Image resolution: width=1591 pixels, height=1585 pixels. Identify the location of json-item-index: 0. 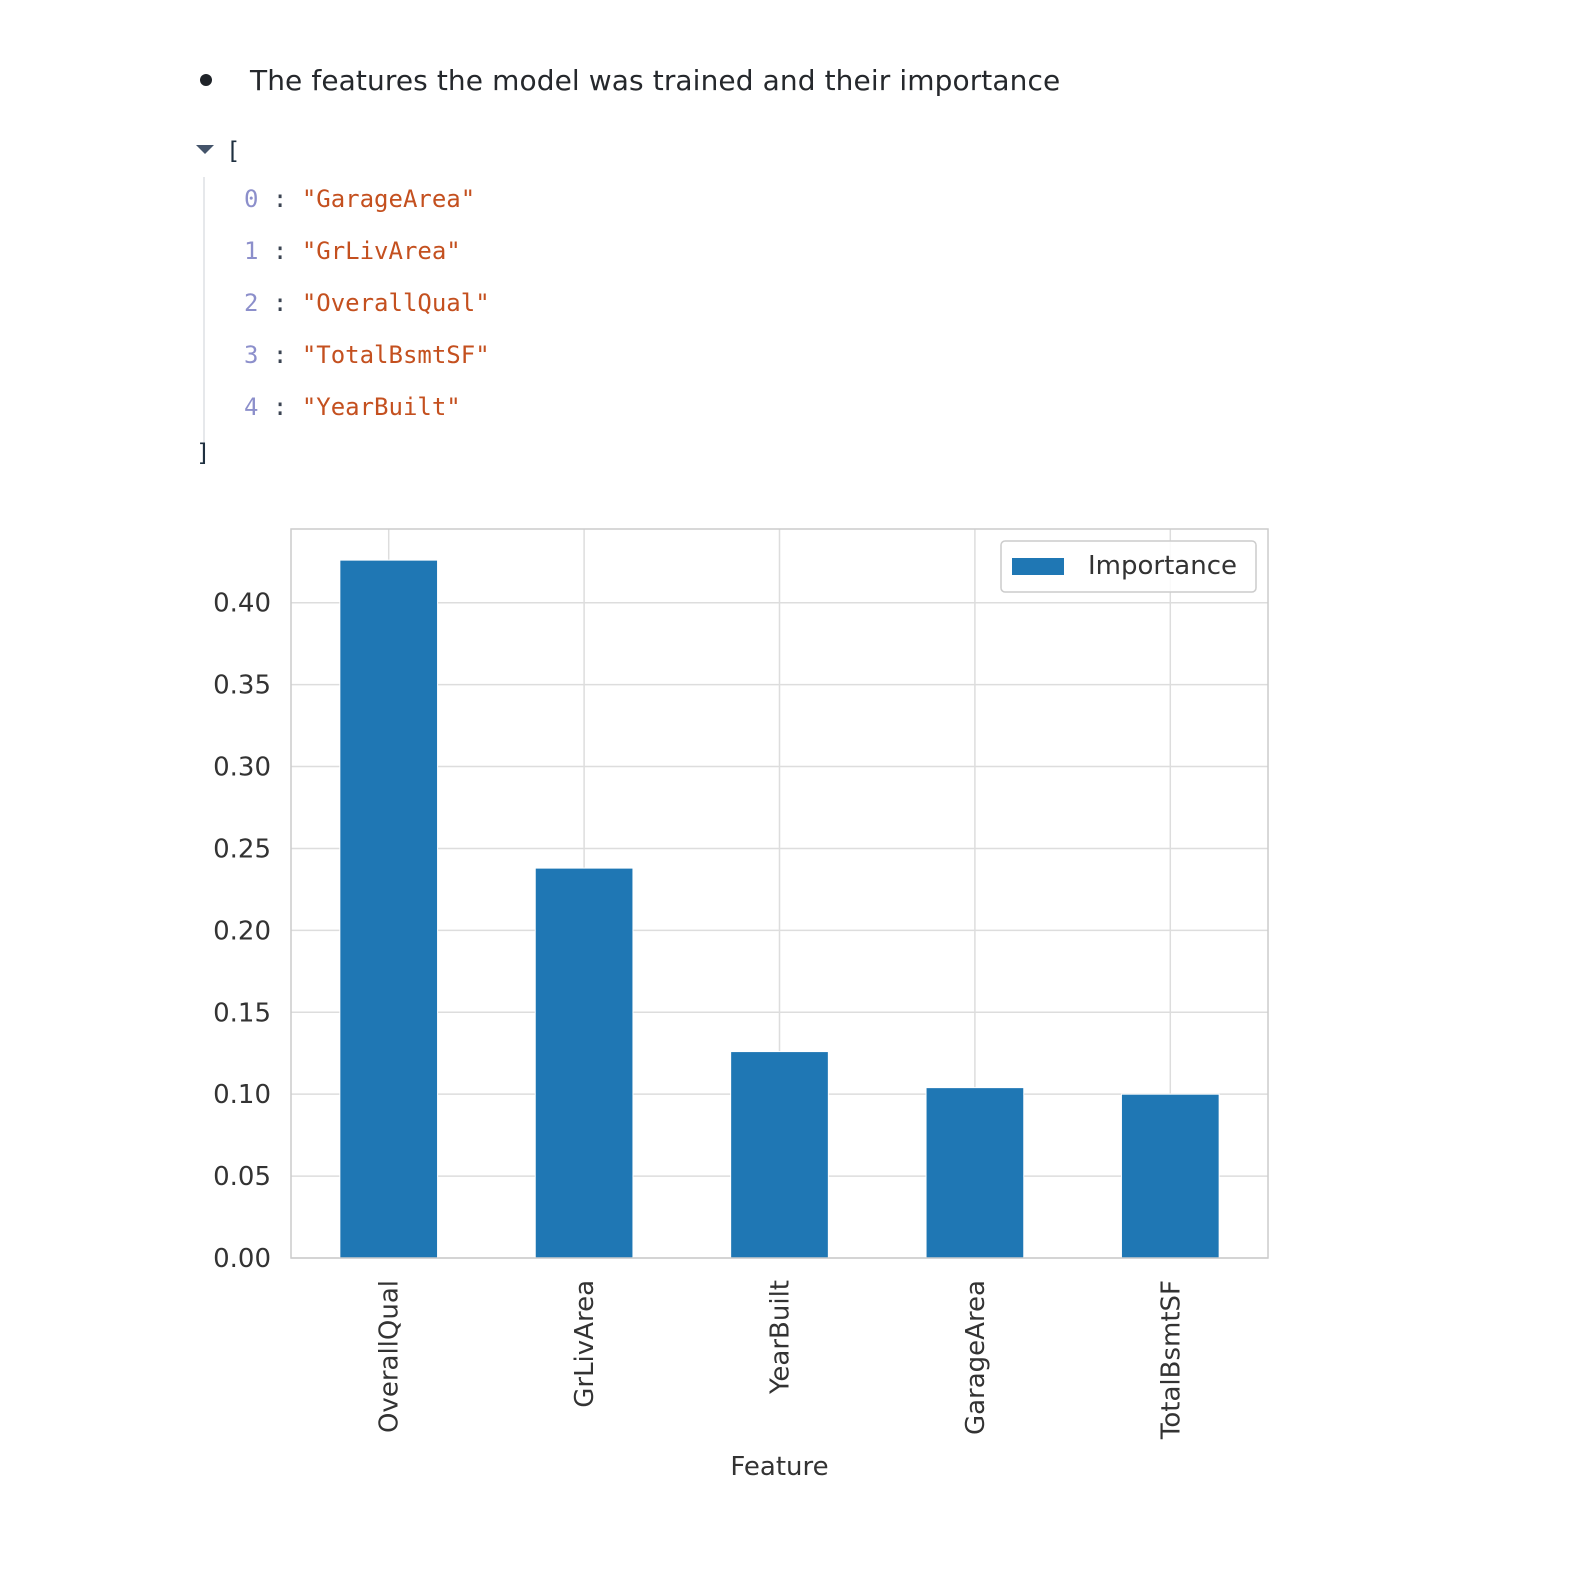
(251, 199).